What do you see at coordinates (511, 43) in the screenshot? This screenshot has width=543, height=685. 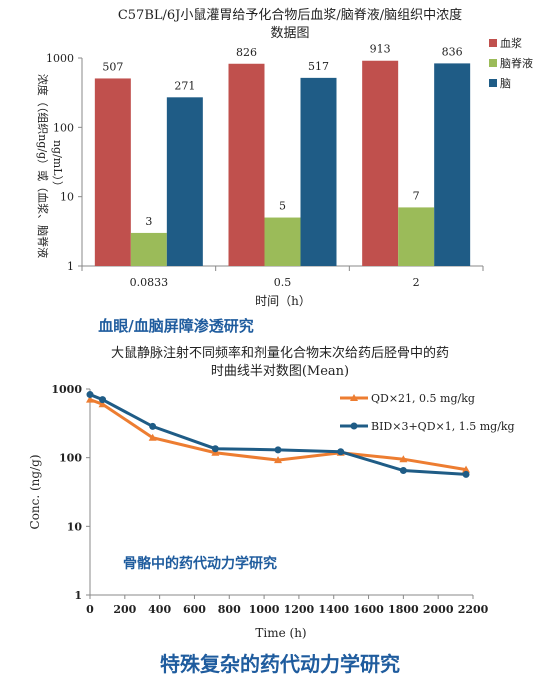 I see `legend-label: 血浆` at bounding box center [511, 43].